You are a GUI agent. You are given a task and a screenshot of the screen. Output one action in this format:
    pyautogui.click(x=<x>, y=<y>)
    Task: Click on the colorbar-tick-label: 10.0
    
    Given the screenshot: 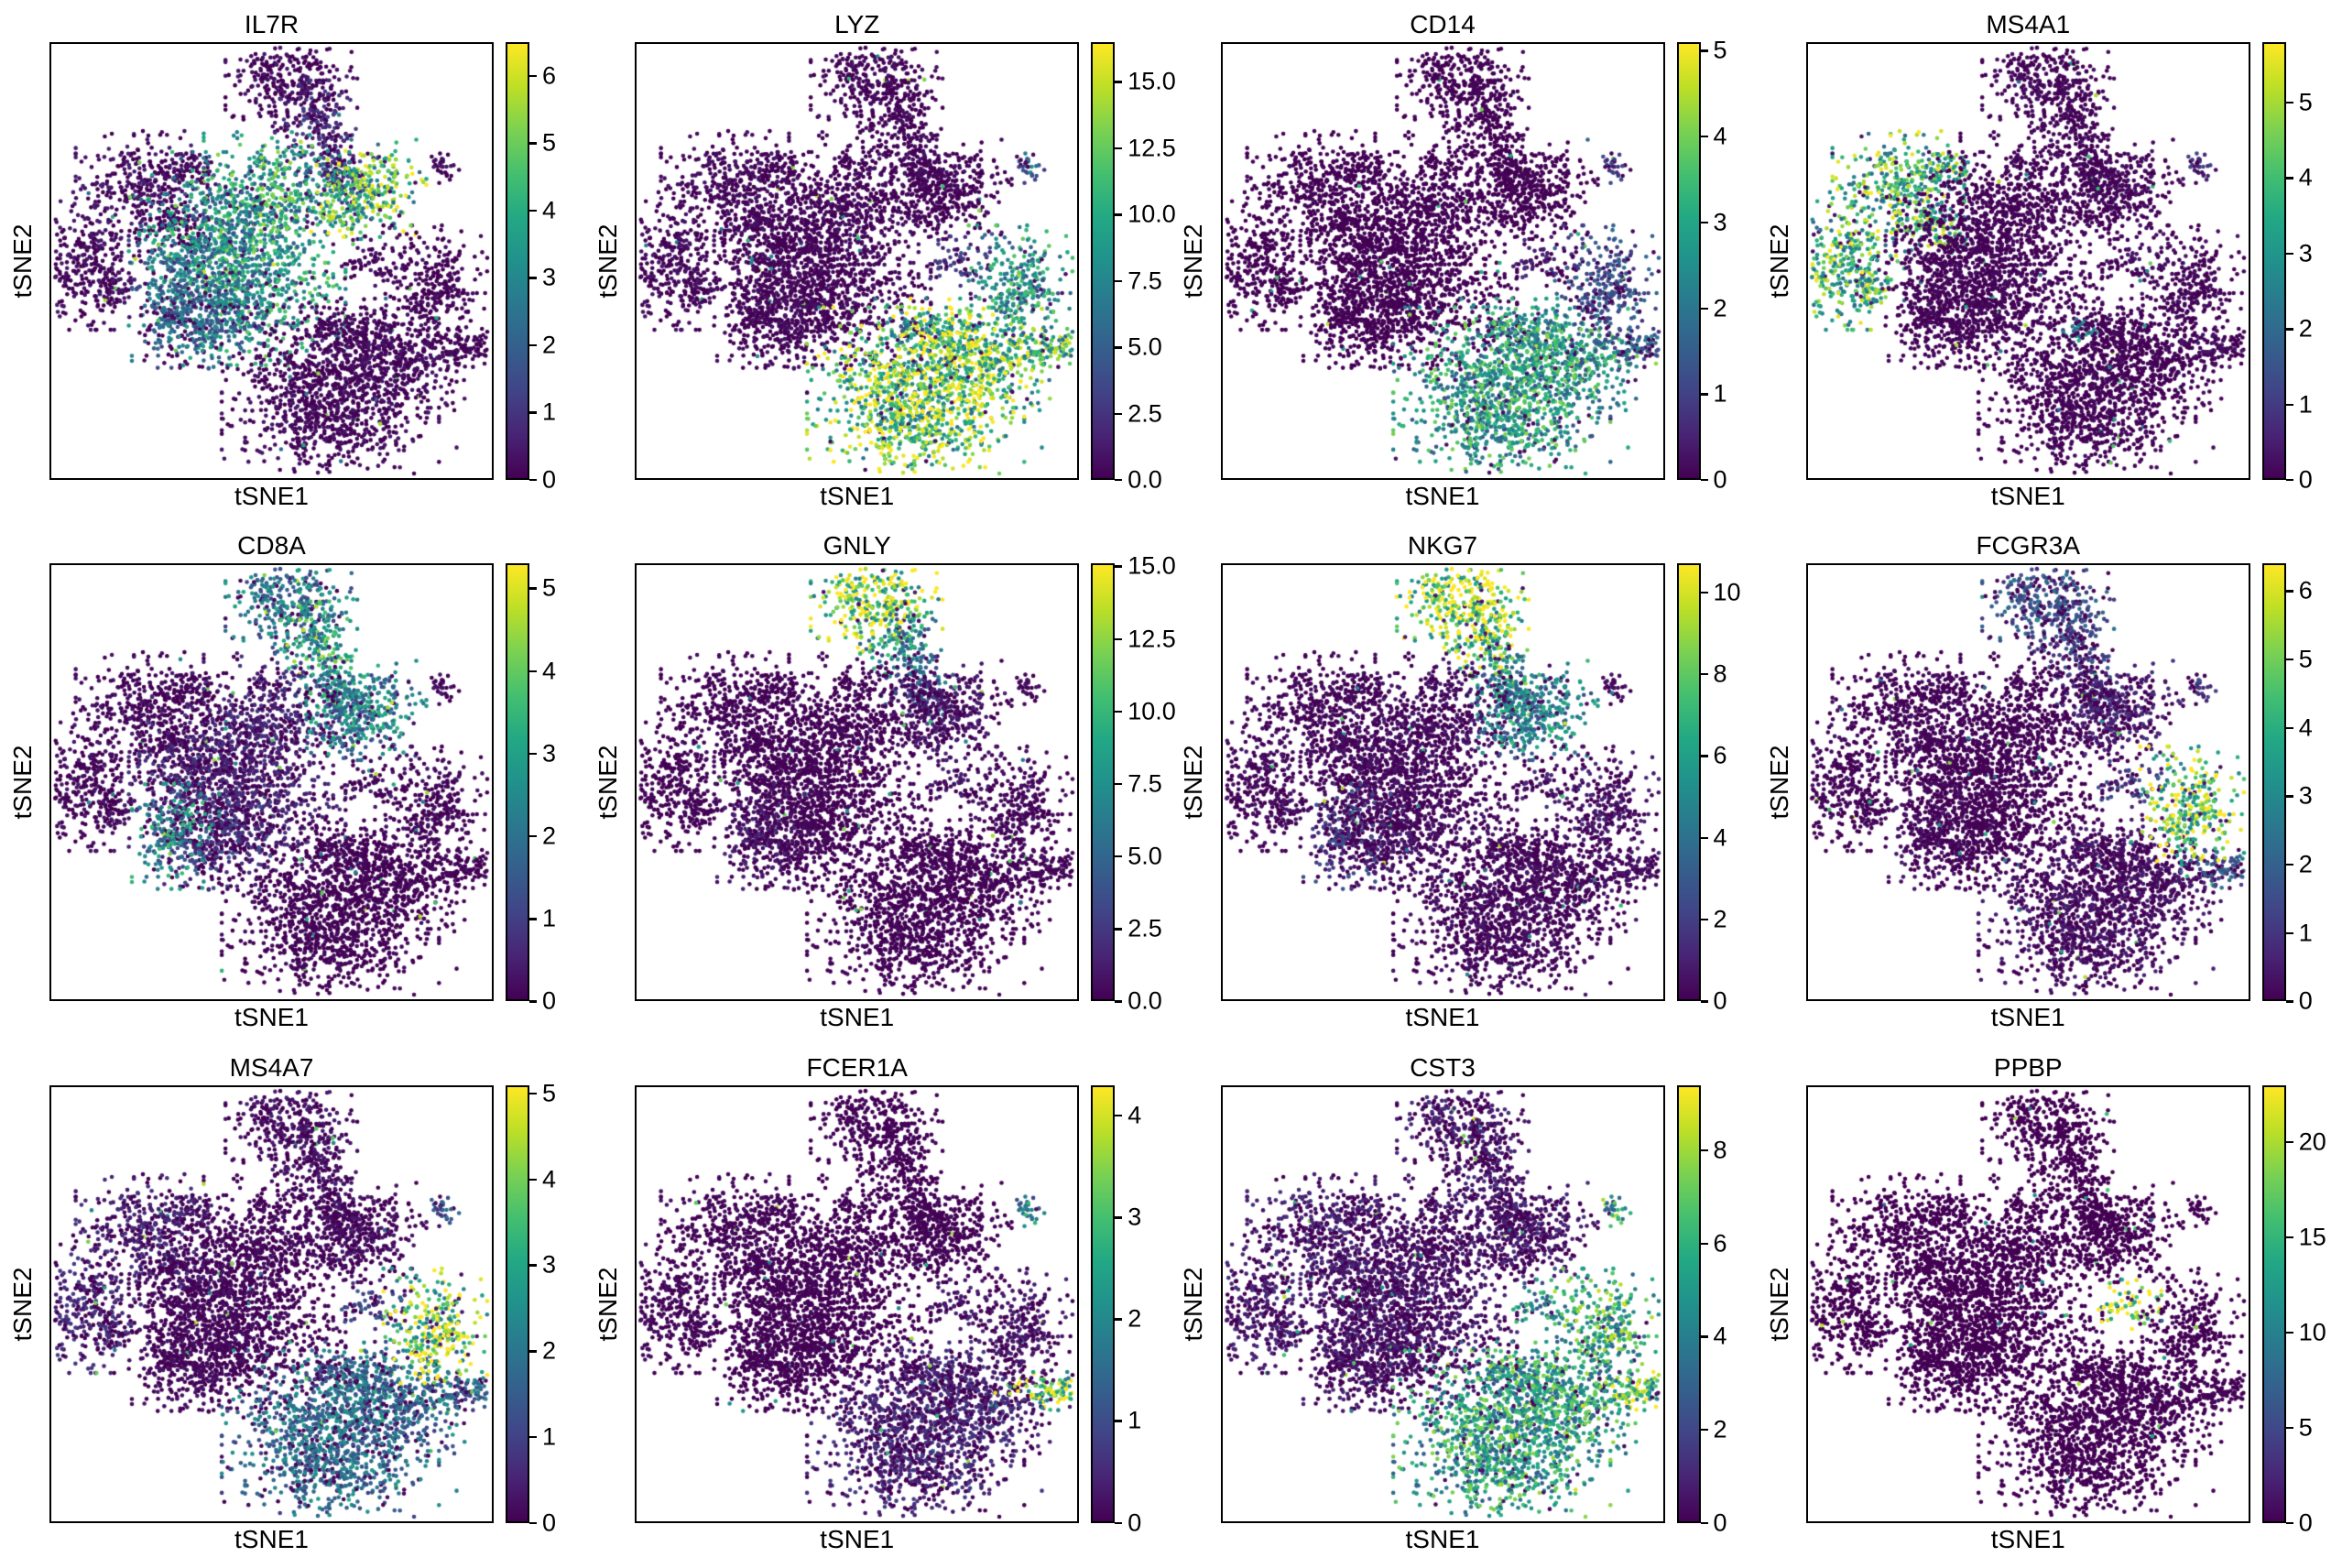 What is the action you would take?
    pyautogui.click(x=1151, y=711)
    